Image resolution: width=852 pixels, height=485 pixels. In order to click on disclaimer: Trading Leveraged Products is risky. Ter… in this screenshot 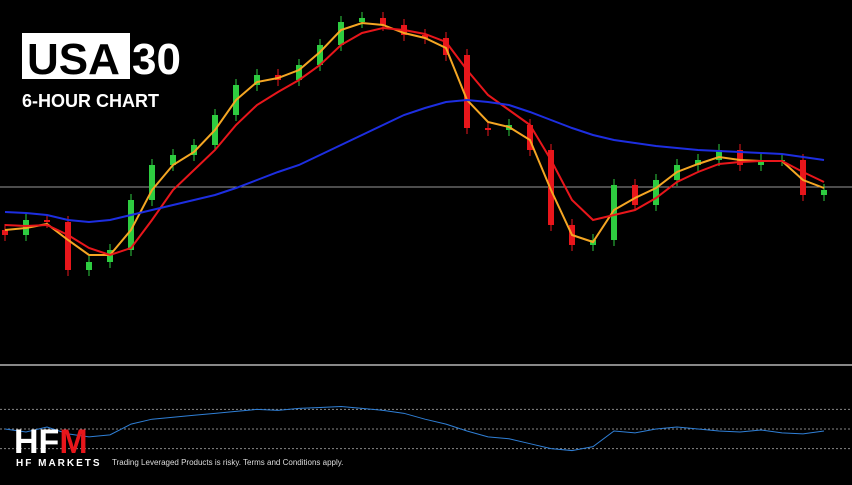, I will do `click(227, 462)`.